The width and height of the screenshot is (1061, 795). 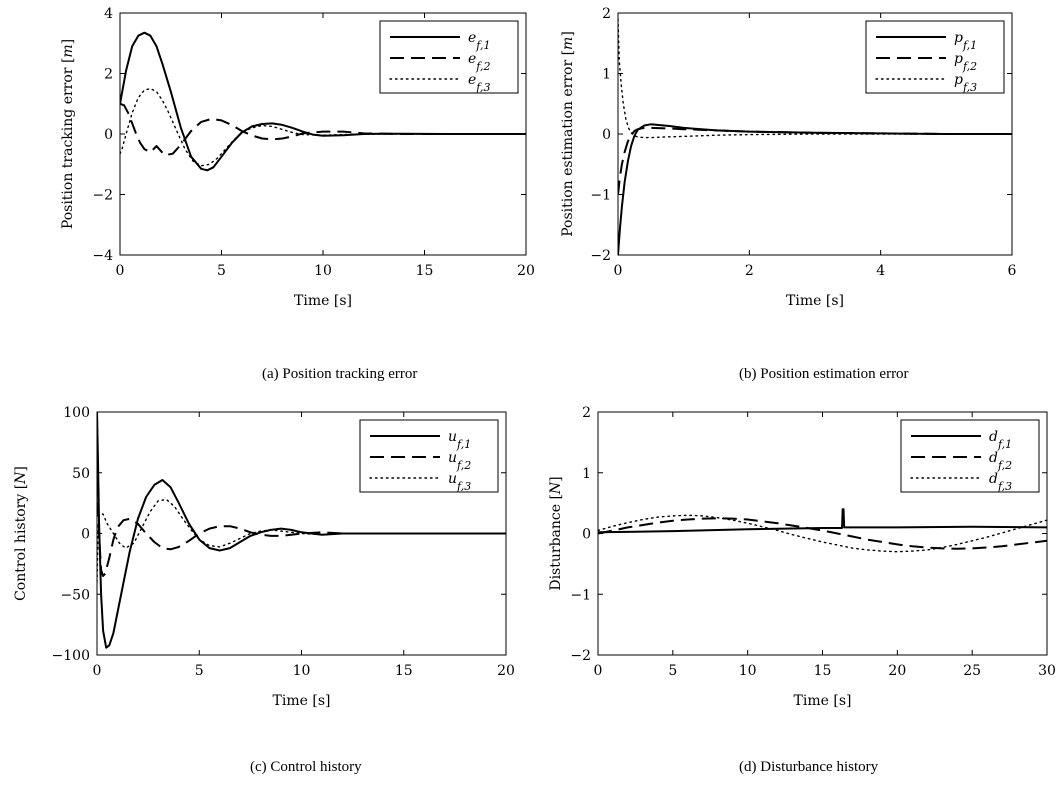 I want to click on x-tick-label: 6, so click(x=1012, y=271).